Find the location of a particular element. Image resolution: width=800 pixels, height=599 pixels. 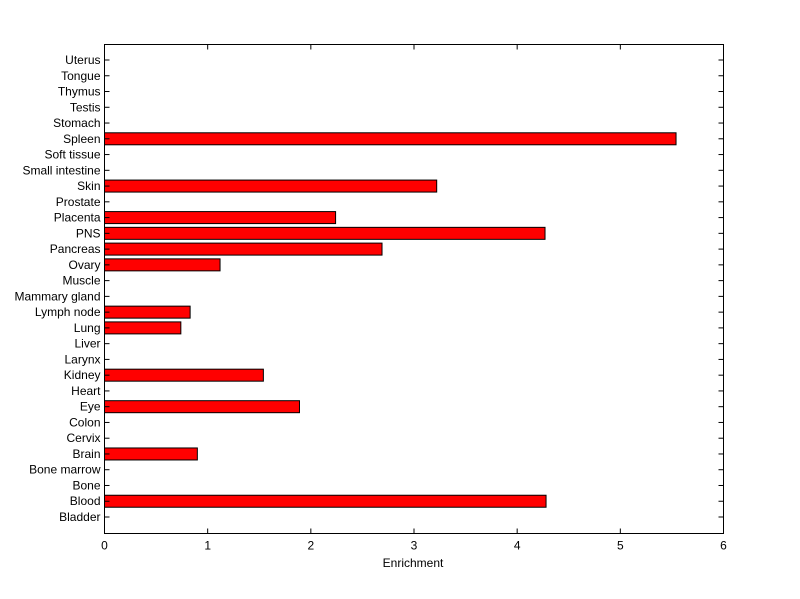

y-tick-label-prostate: Prostate is located at coordinates (78, 202).